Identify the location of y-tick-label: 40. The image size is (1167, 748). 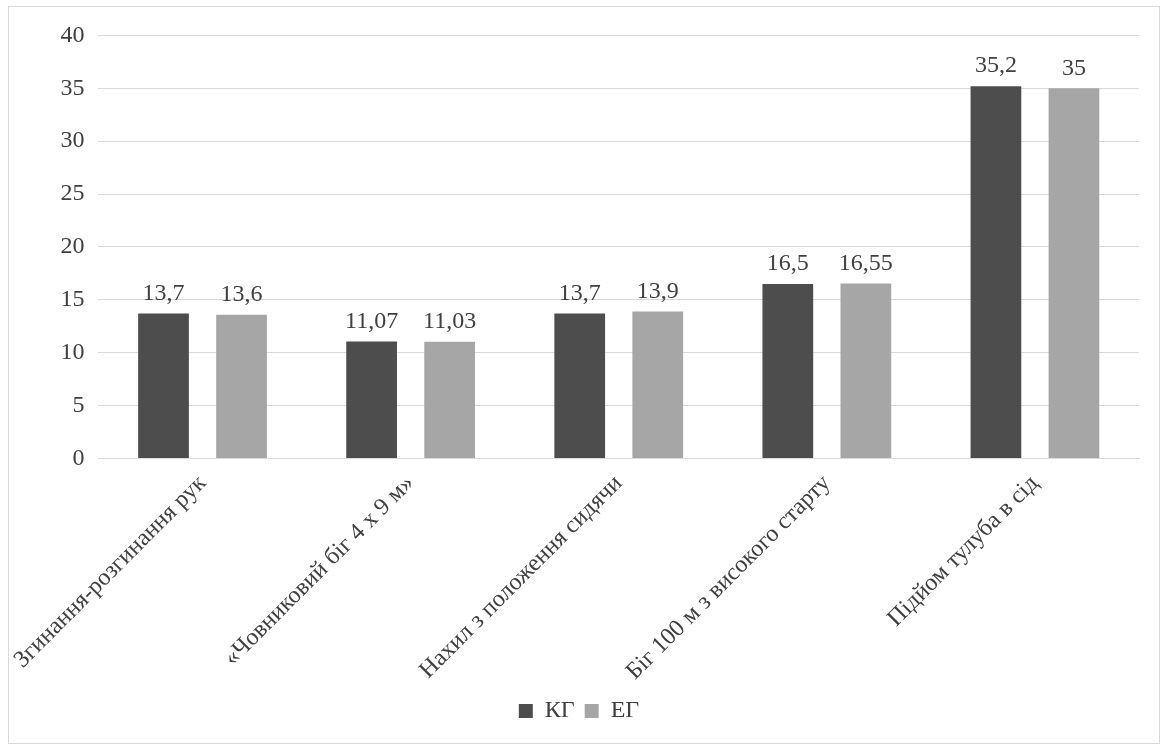
(72, 33).